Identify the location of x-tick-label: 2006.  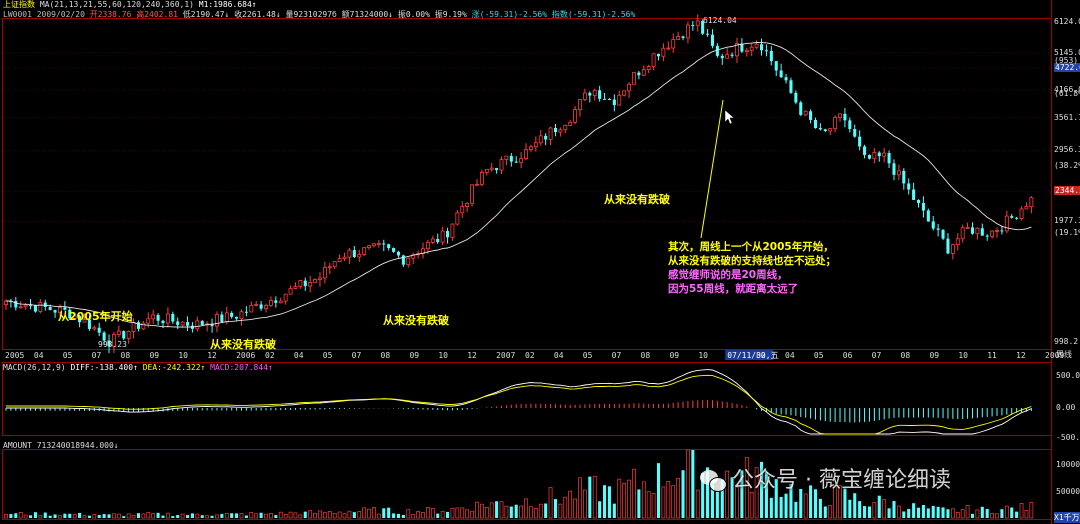
(245, 355).